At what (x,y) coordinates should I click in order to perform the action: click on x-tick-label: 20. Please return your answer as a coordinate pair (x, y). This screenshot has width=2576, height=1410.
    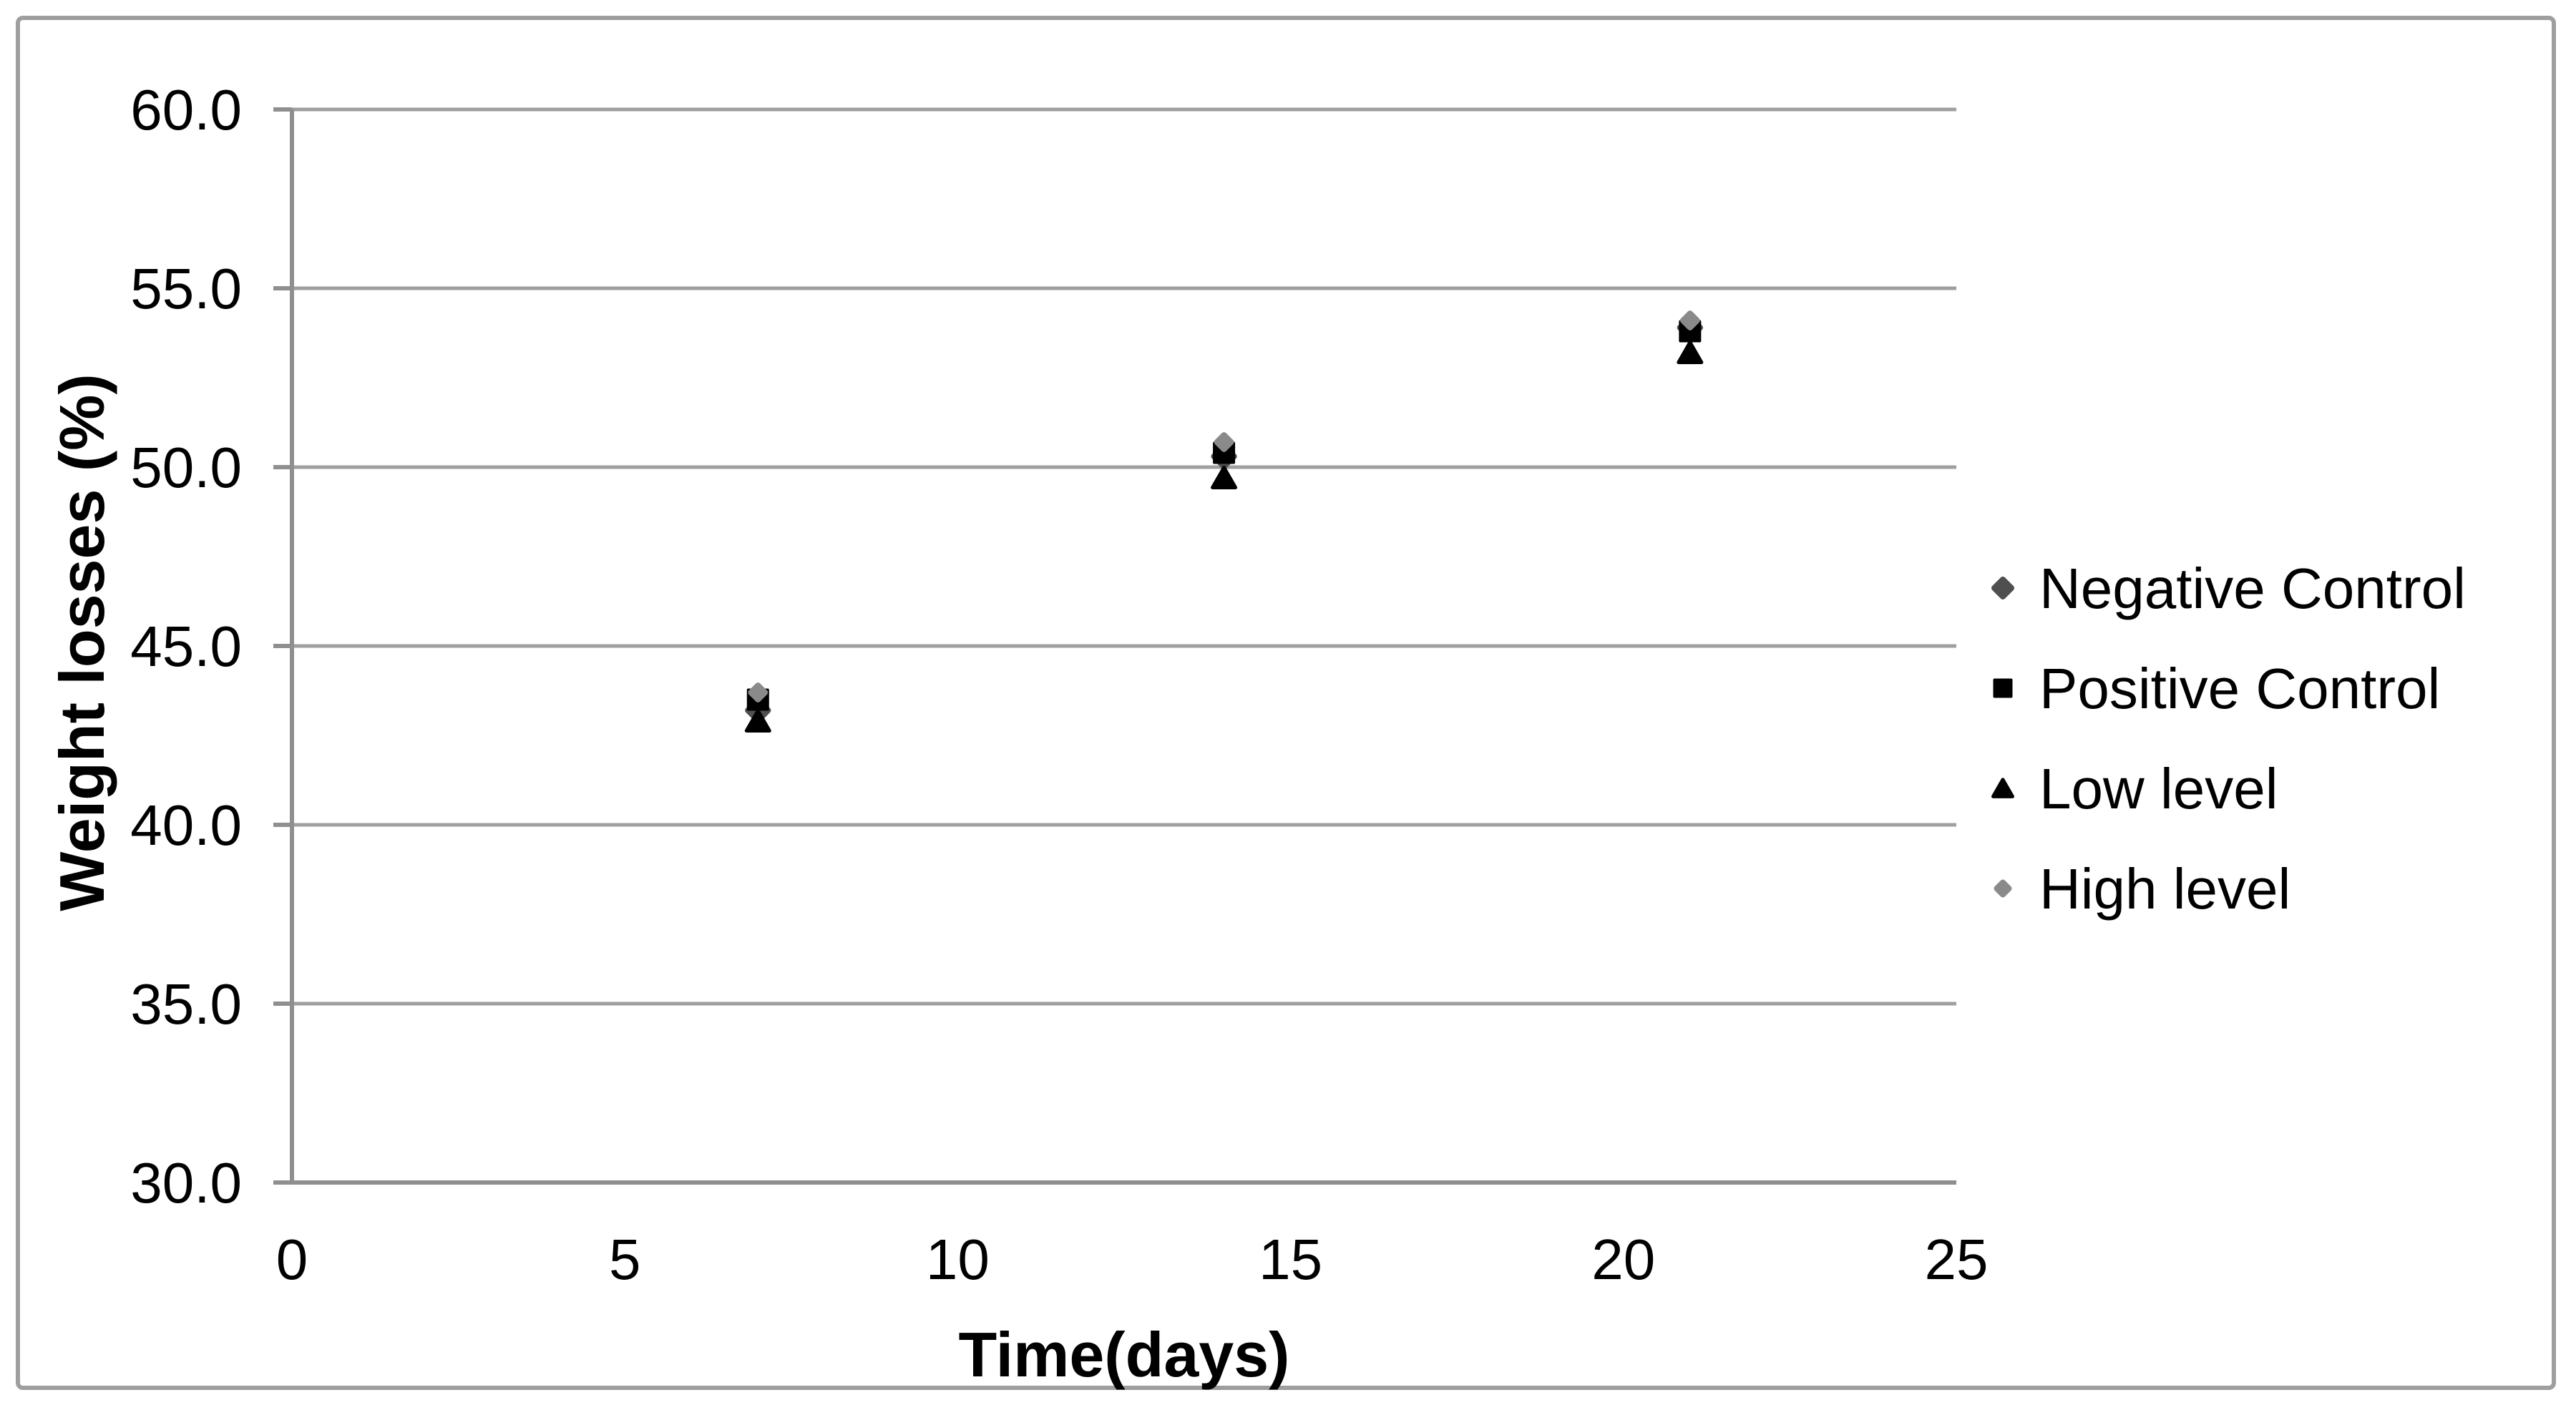
    Looking at the image, I should click on (1623, 1259).